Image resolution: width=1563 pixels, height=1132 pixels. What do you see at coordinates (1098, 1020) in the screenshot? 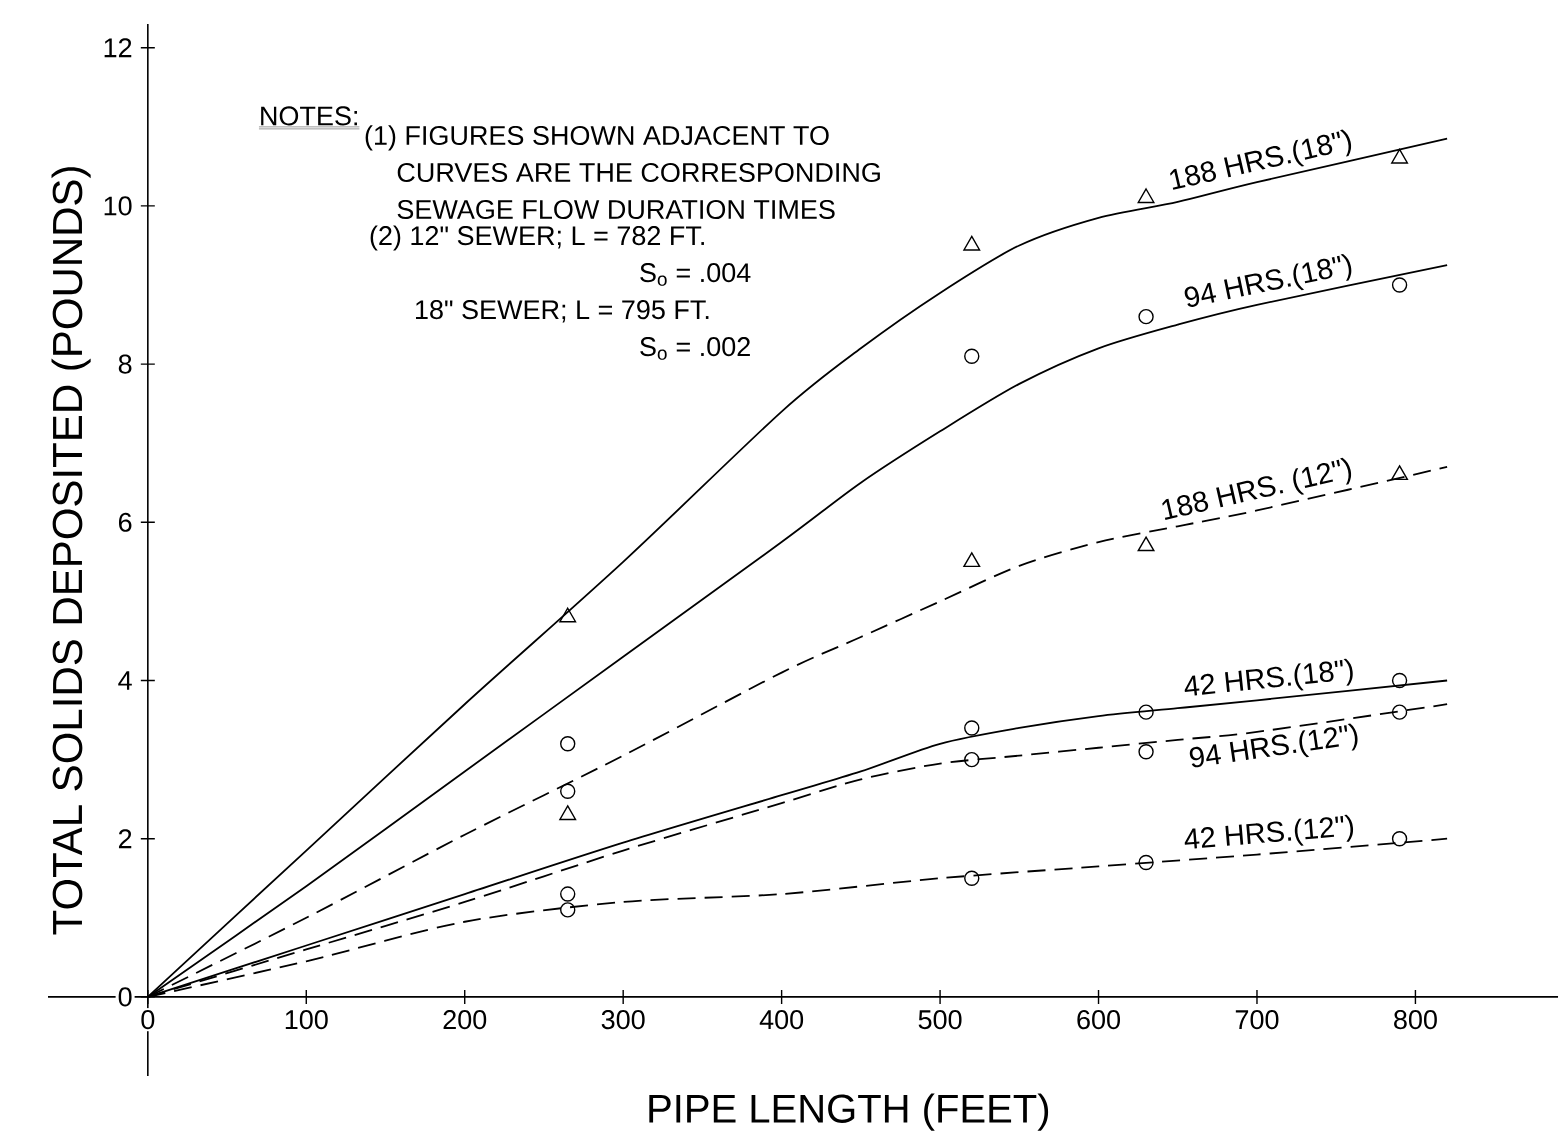
I see `x-tick-label: 600` at bounding box center [1098, 1020].